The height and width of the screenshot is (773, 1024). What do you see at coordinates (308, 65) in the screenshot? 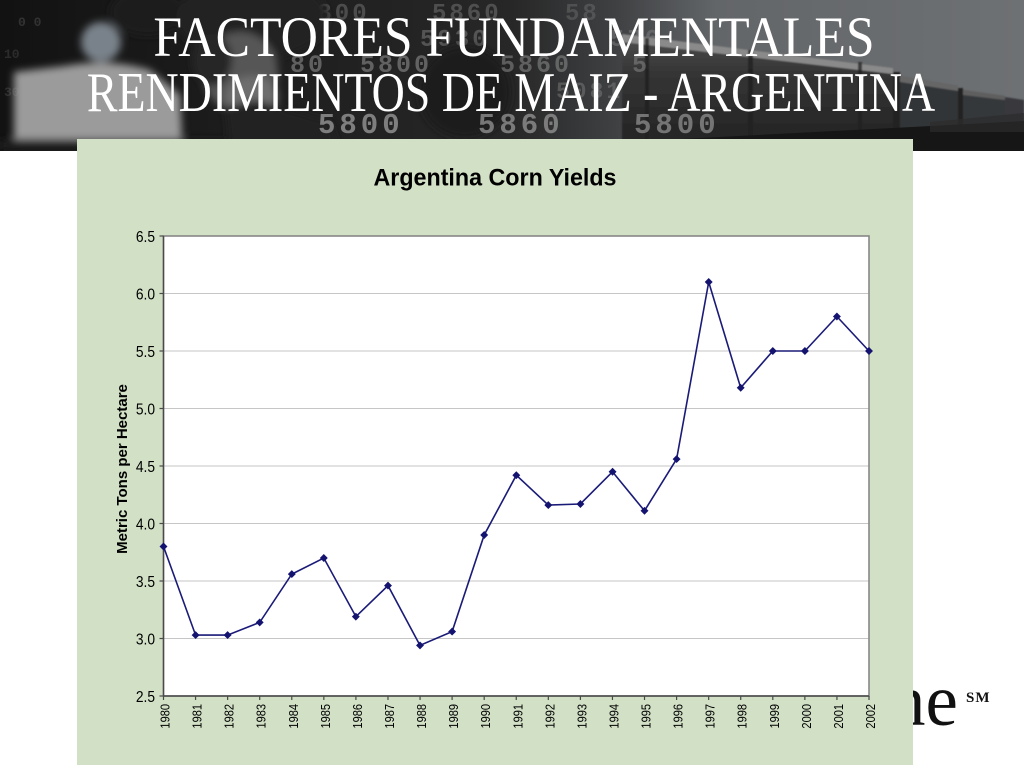
I see `svg-text: 80` at bounding box center [308, 65].